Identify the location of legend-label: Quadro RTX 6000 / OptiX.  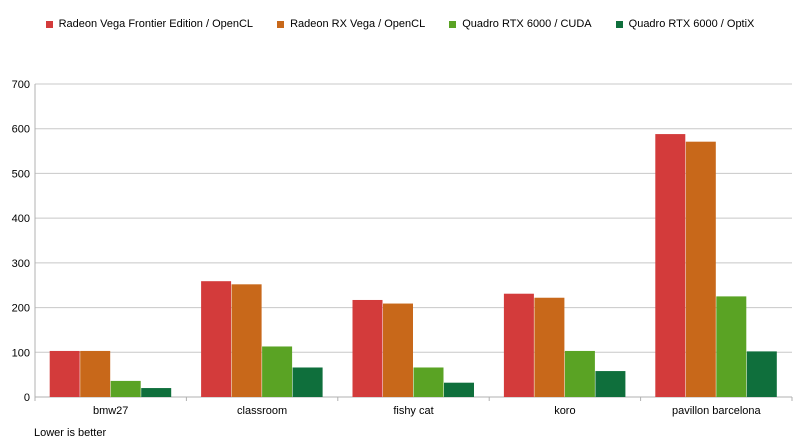
(691, 24).